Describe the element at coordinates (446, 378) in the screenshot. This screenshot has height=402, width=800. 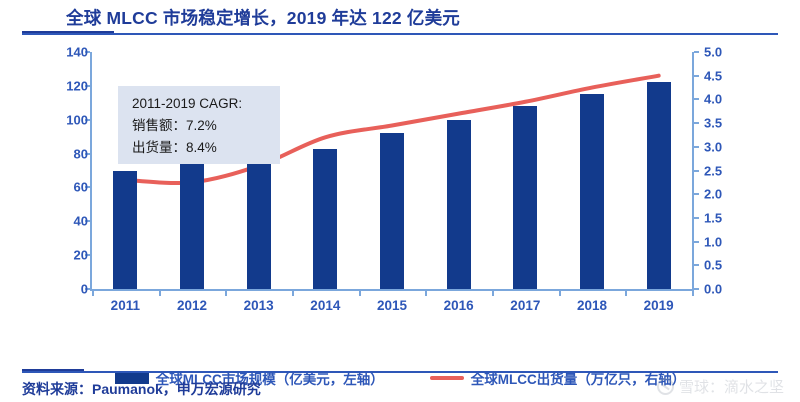
I see `legend-line-swatch-icon` at that location.